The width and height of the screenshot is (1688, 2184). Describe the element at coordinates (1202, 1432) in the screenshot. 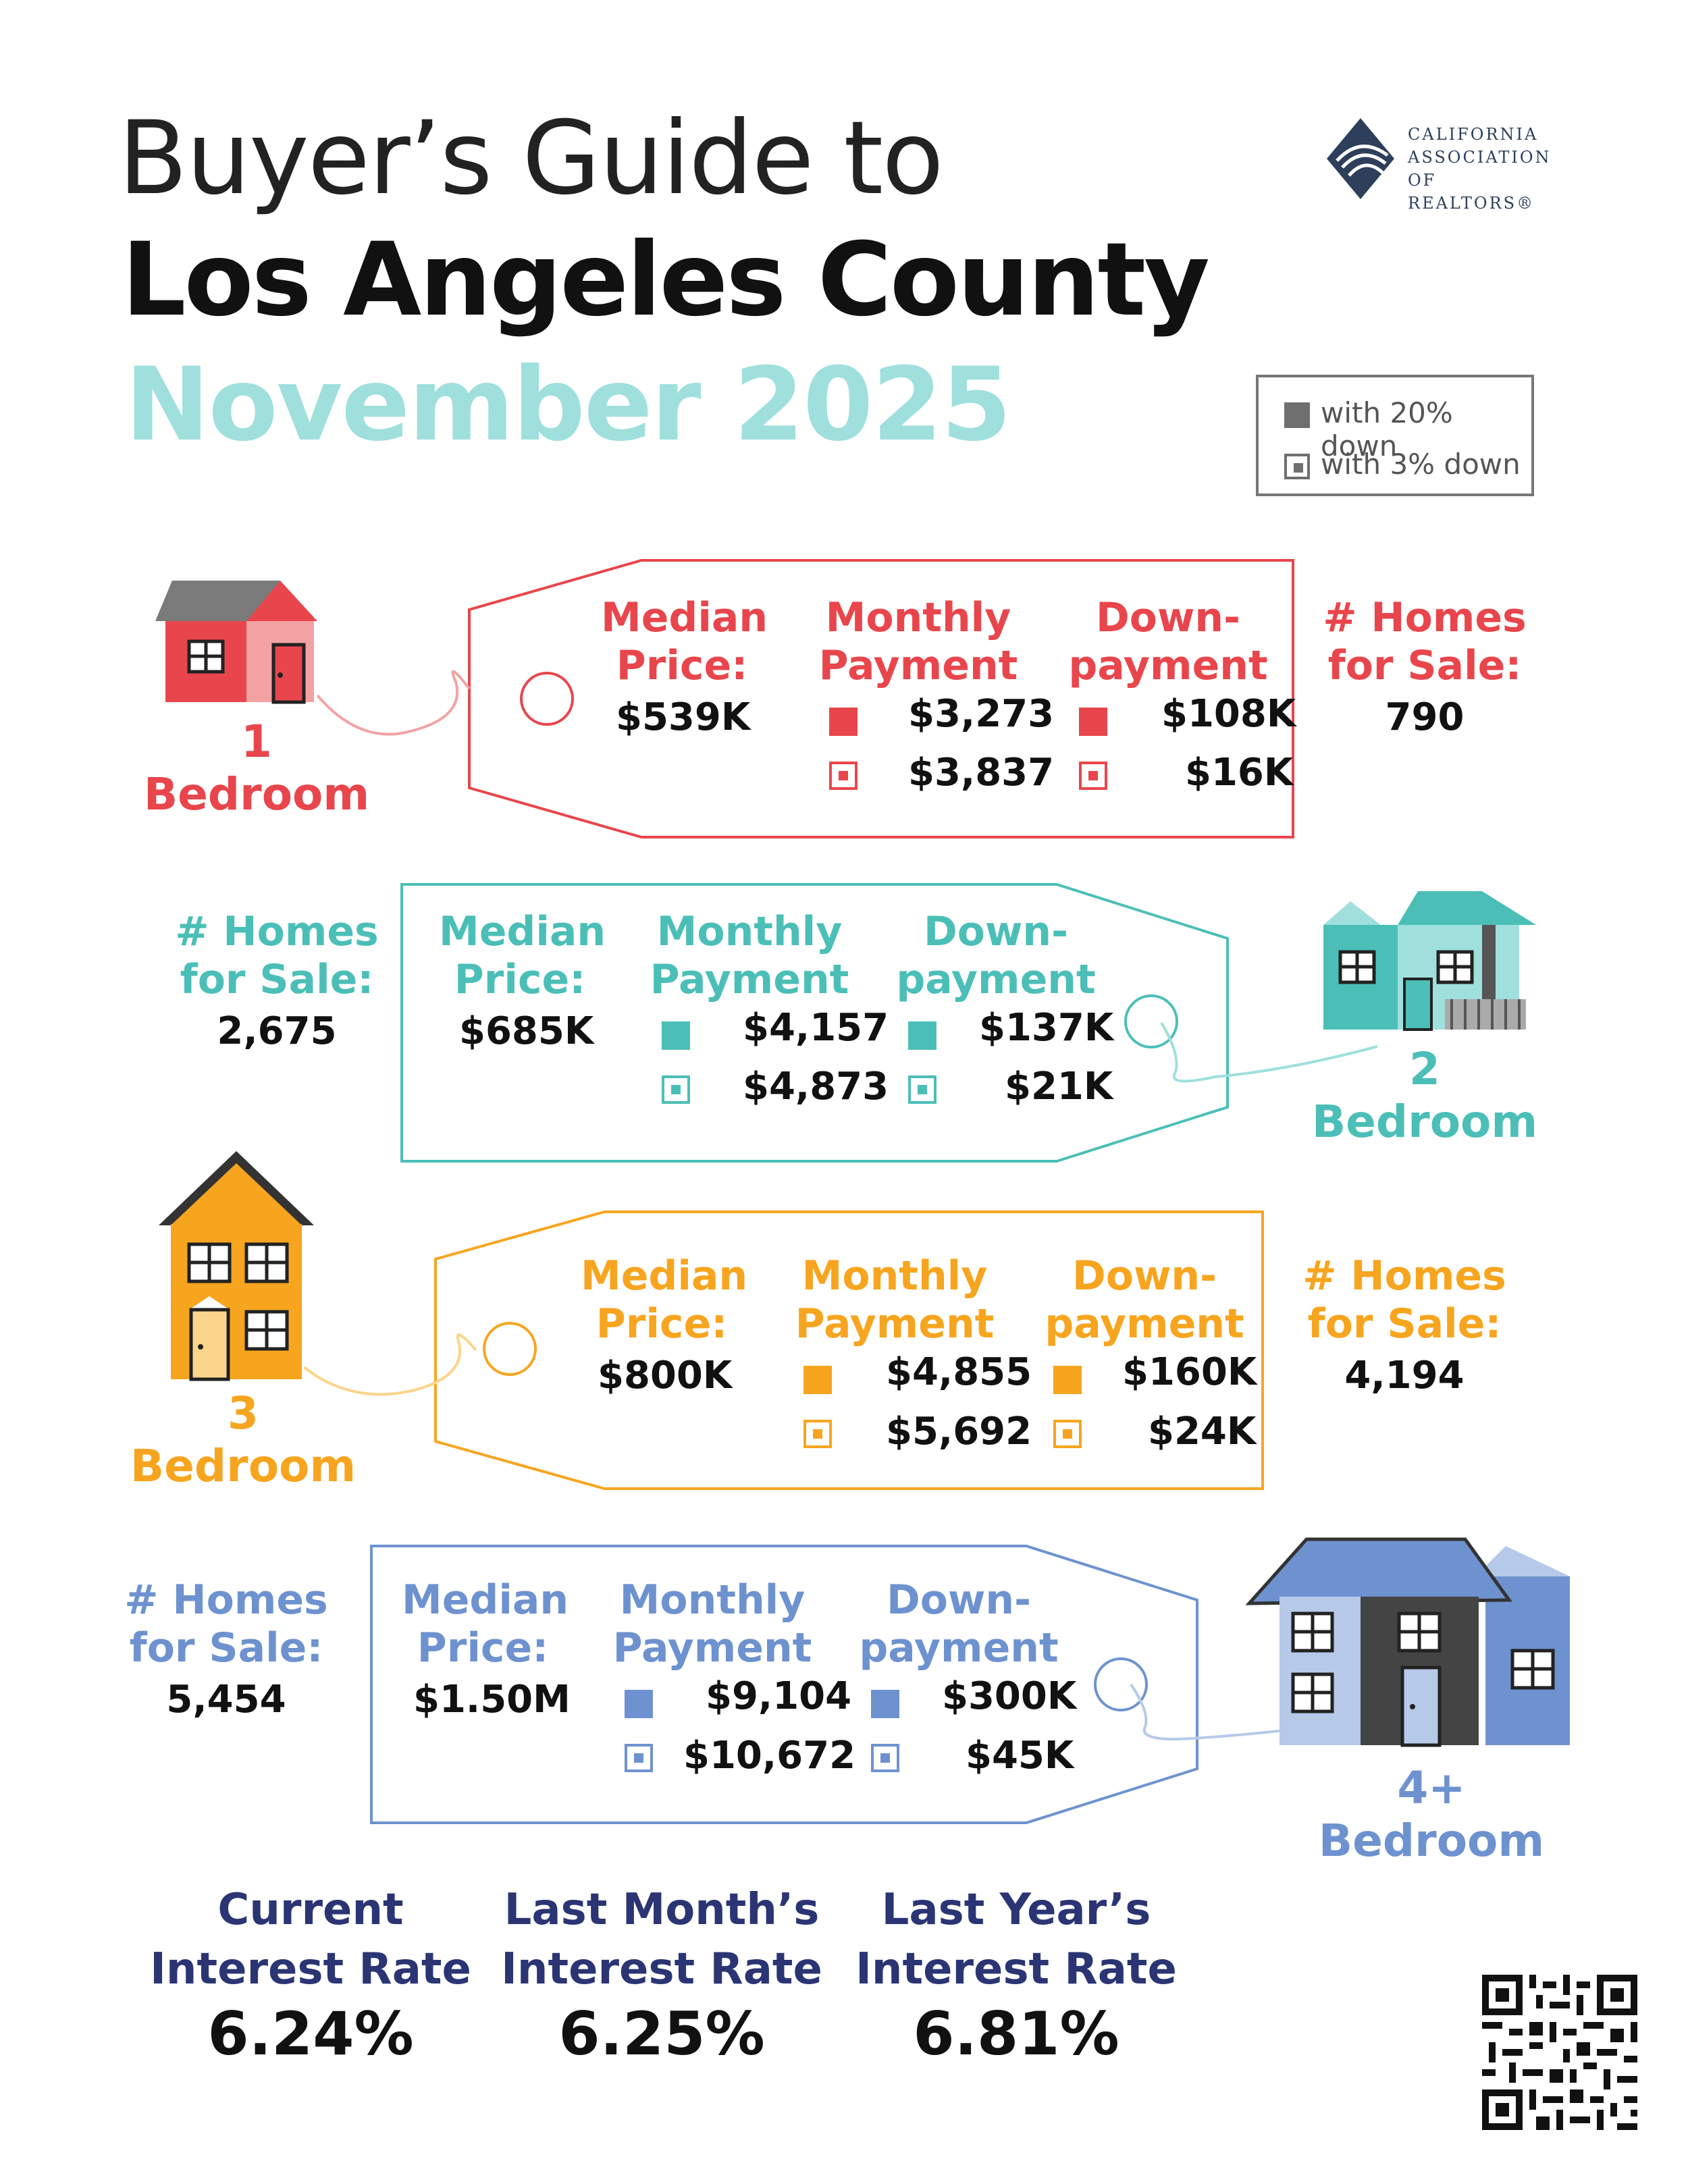

I see `tier-3-down3-value: $24K` at that location.